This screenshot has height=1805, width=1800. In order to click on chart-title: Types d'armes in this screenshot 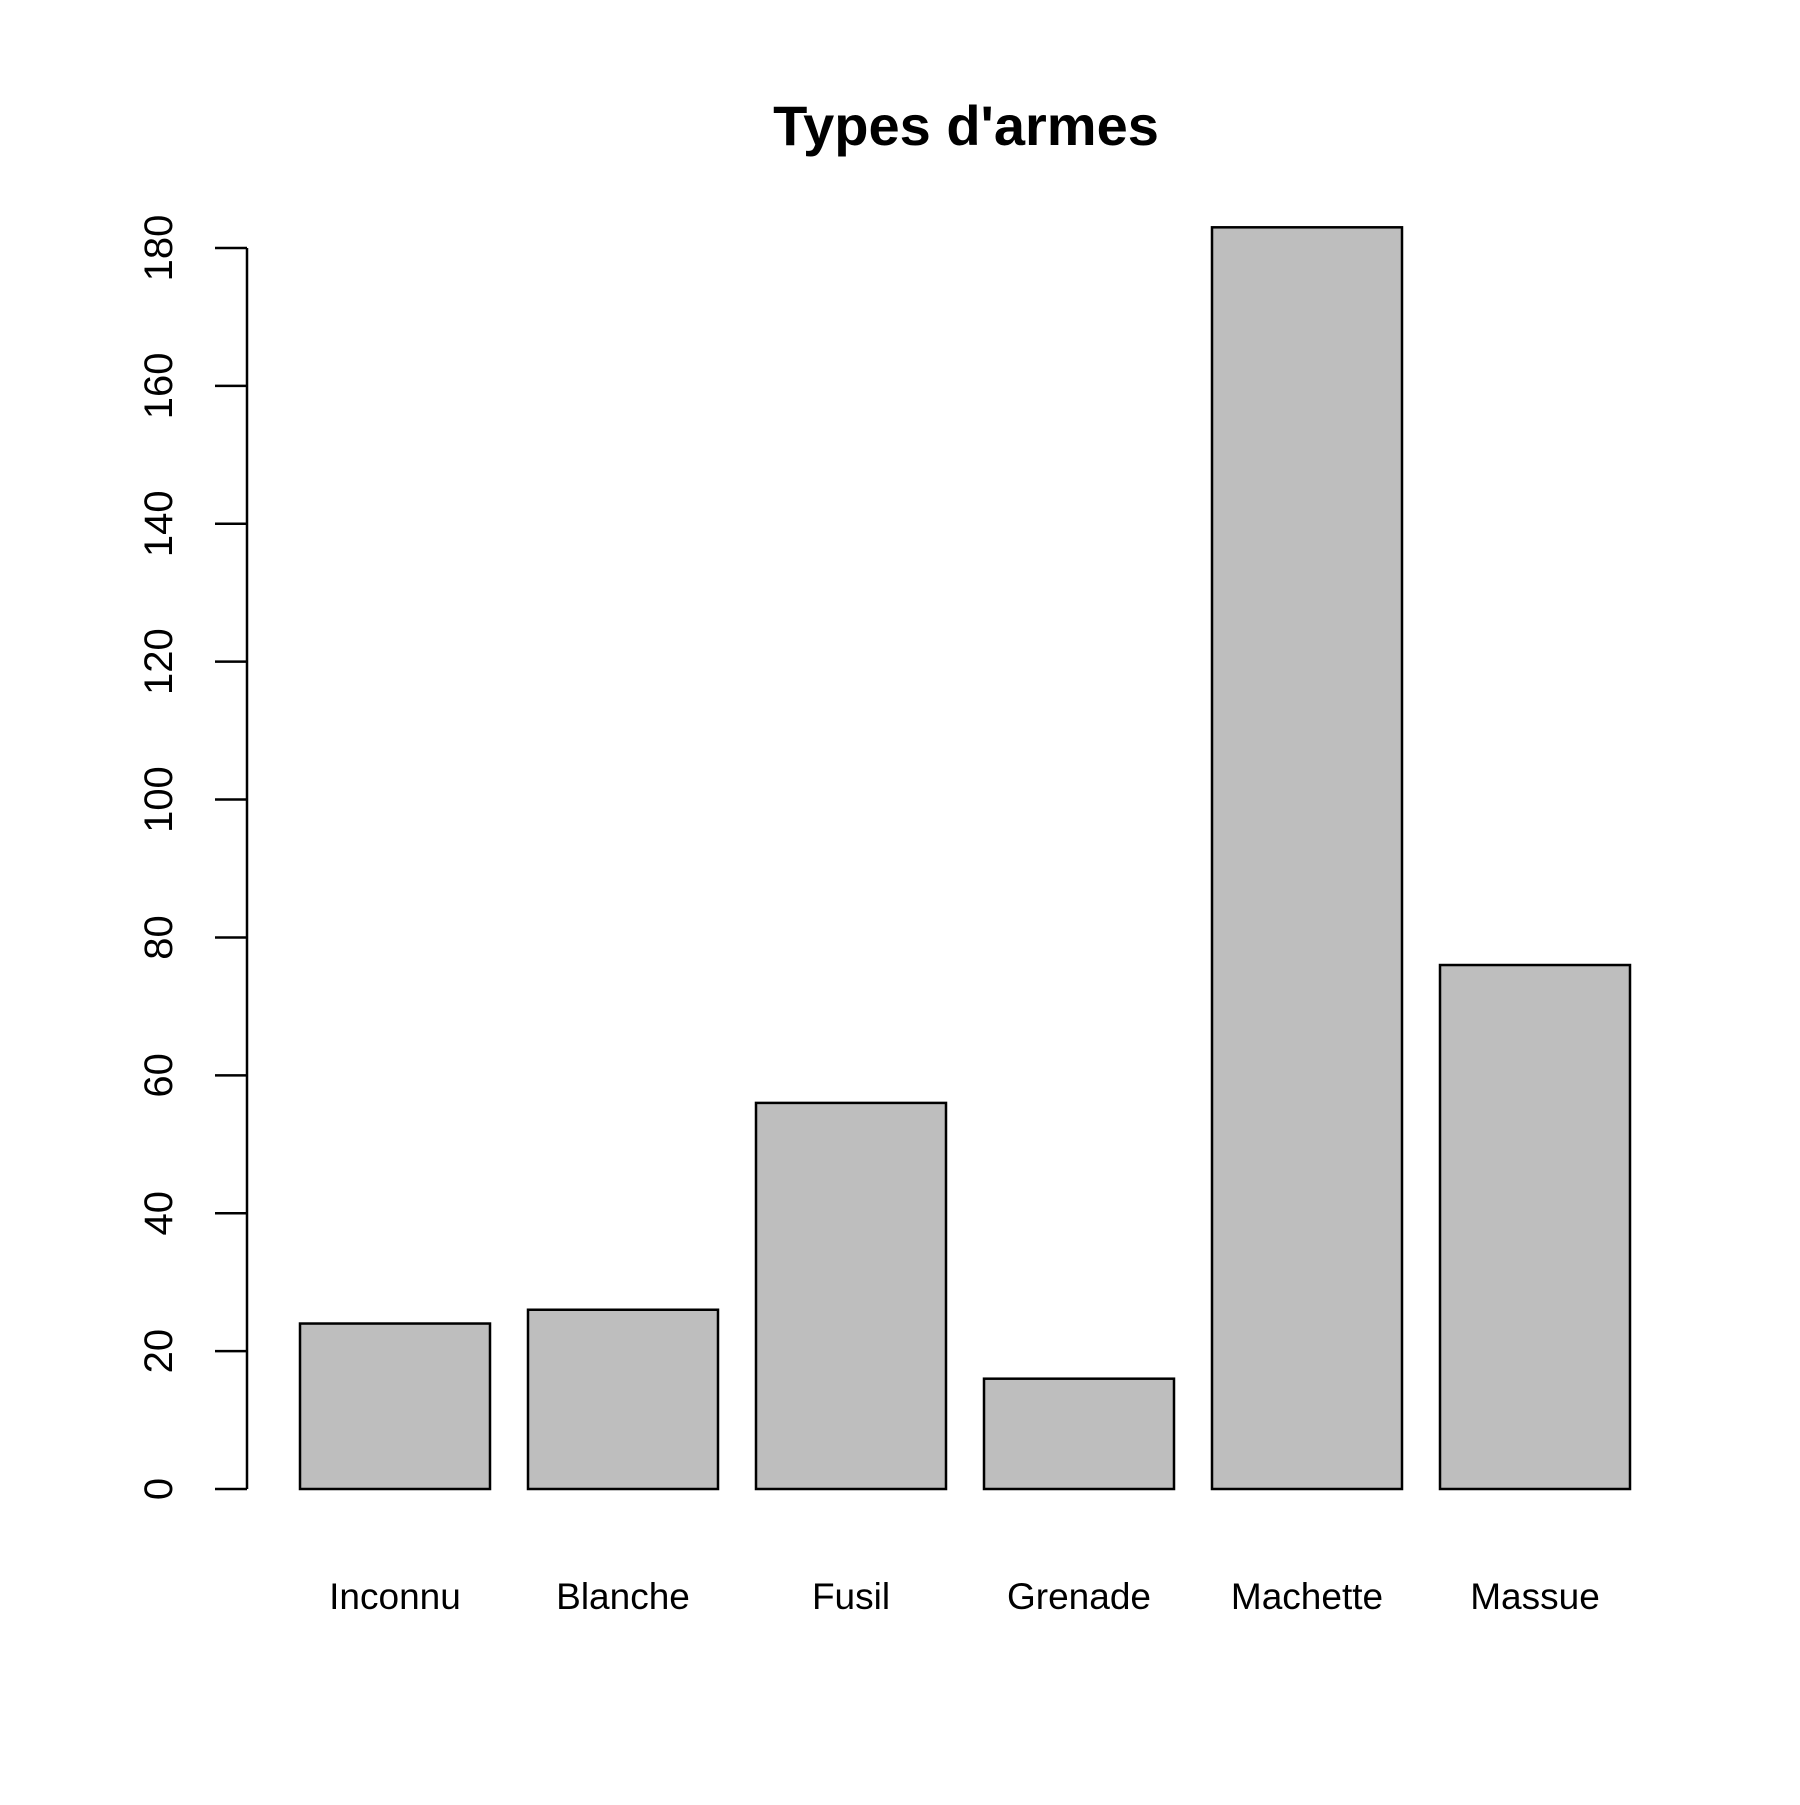, I will do `click(966, 125)`.